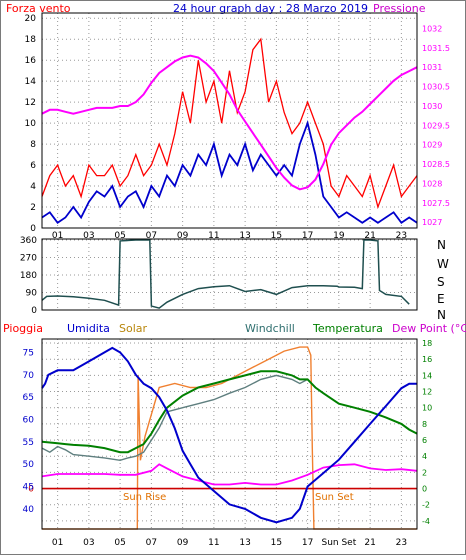 The width and height of the screenshot is (466, 560). What do you see at coordinates (119, 543) in the screenshot?
I see `temp-xtick-2: 05` at bounding box center [119, 543].